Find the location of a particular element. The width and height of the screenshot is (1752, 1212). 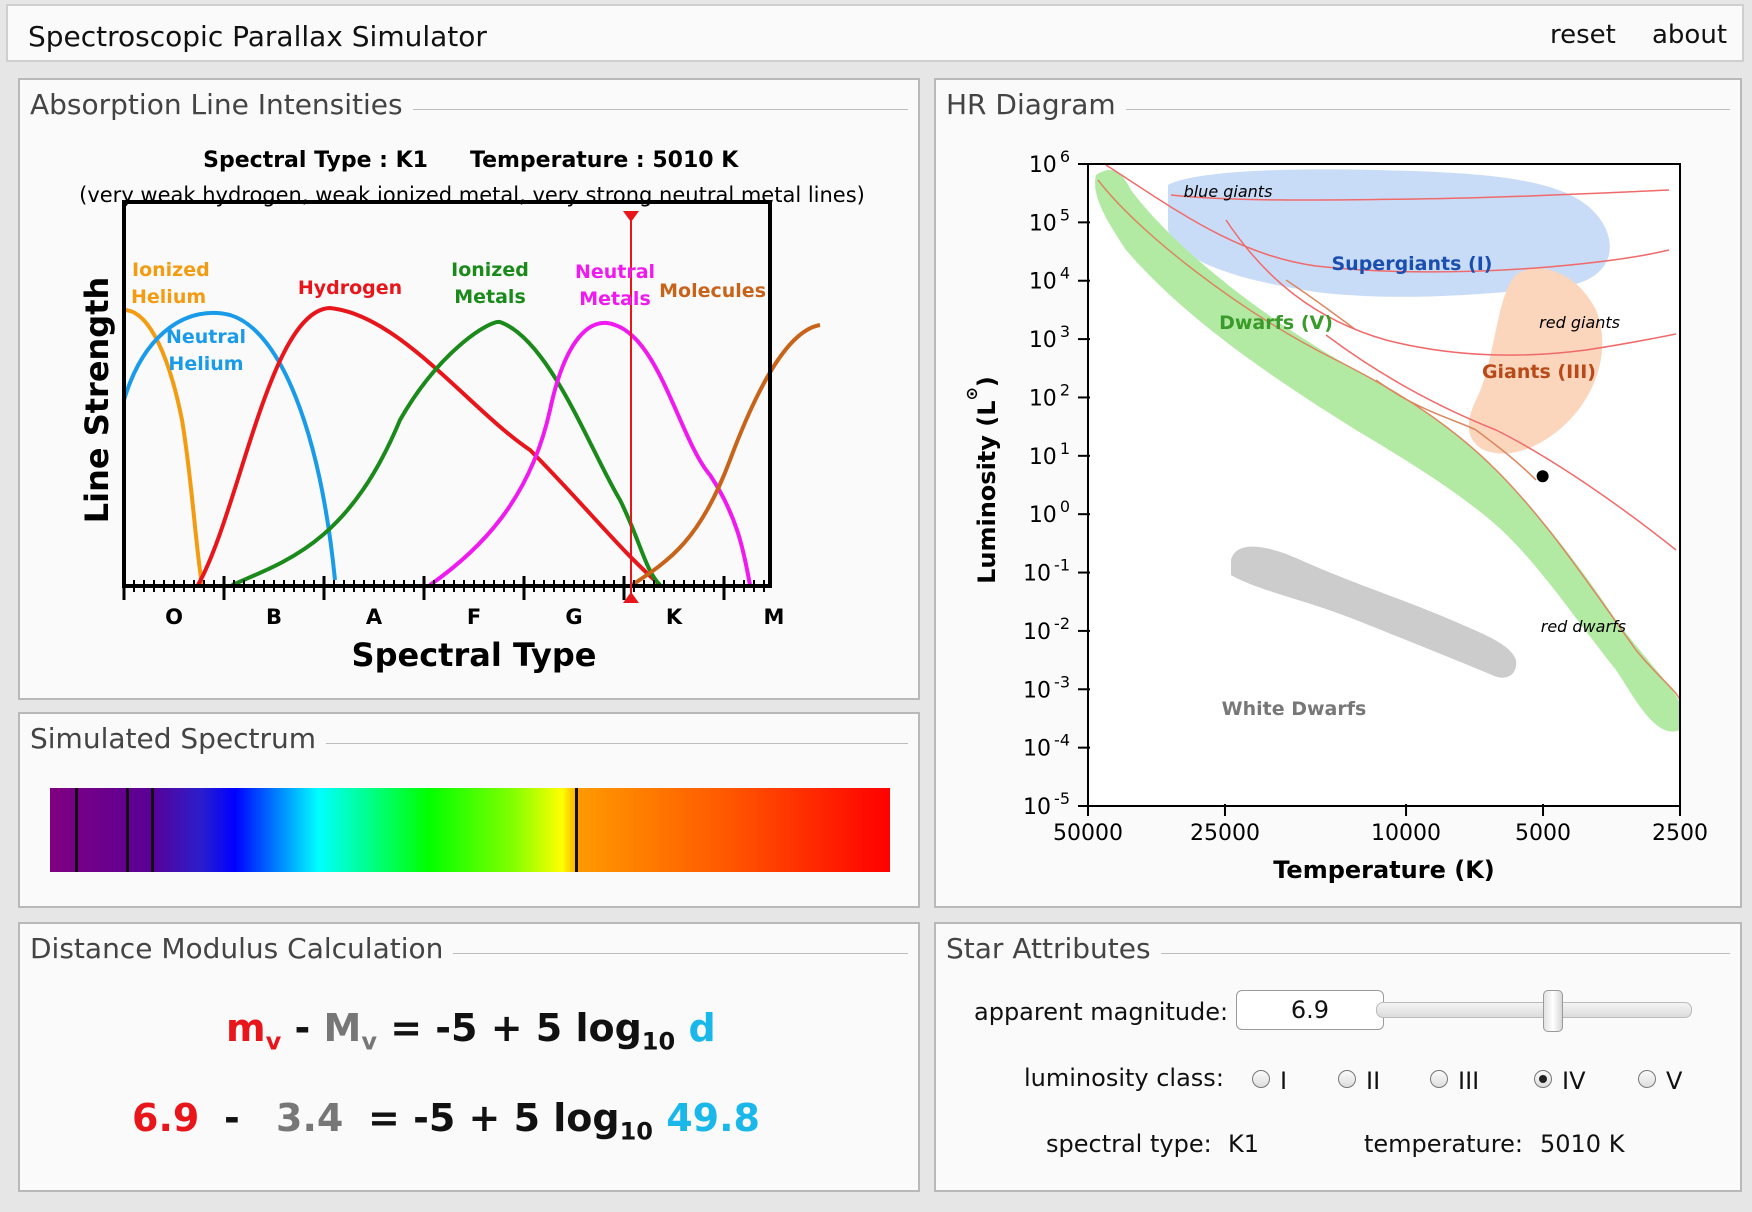

label-white-dwarfs: White Dwarfs is located at coordinates (1294, 709).